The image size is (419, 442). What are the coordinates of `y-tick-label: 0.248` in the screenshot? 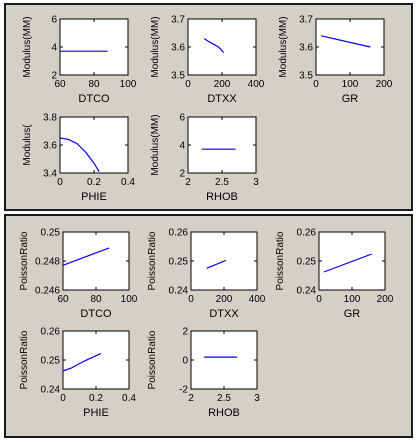 It's located at (47, 262).